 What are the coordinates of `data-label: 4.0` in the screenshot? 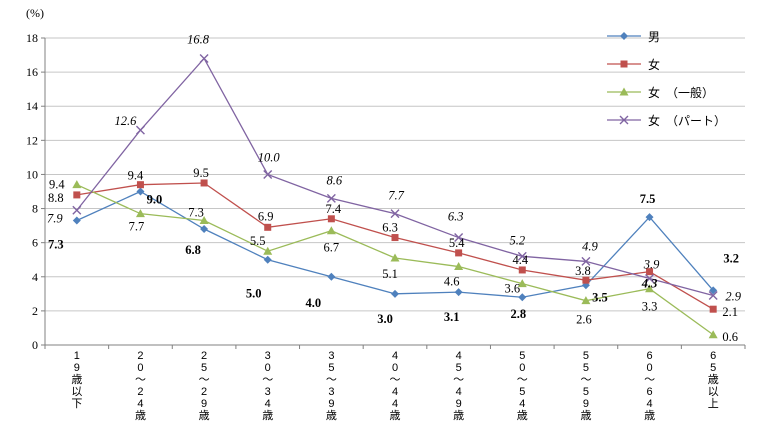 It's located at (314, 303).